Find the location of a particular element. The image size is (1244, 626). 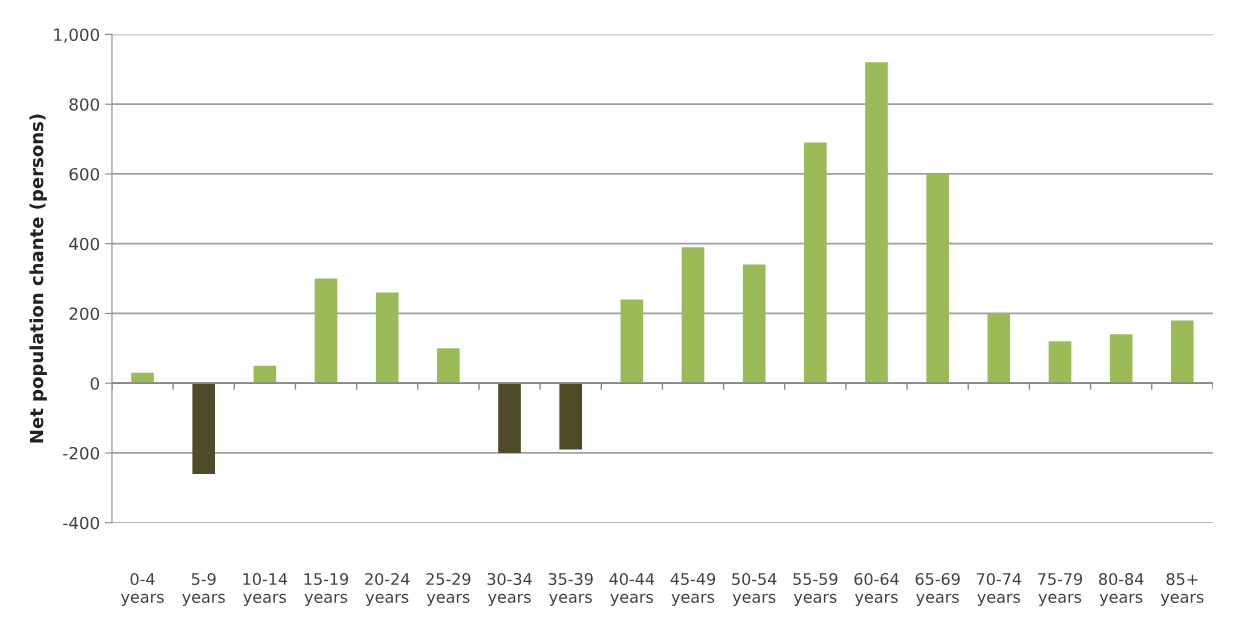

x-tick-label: 55-59 years is located at coordinates (815, 589).